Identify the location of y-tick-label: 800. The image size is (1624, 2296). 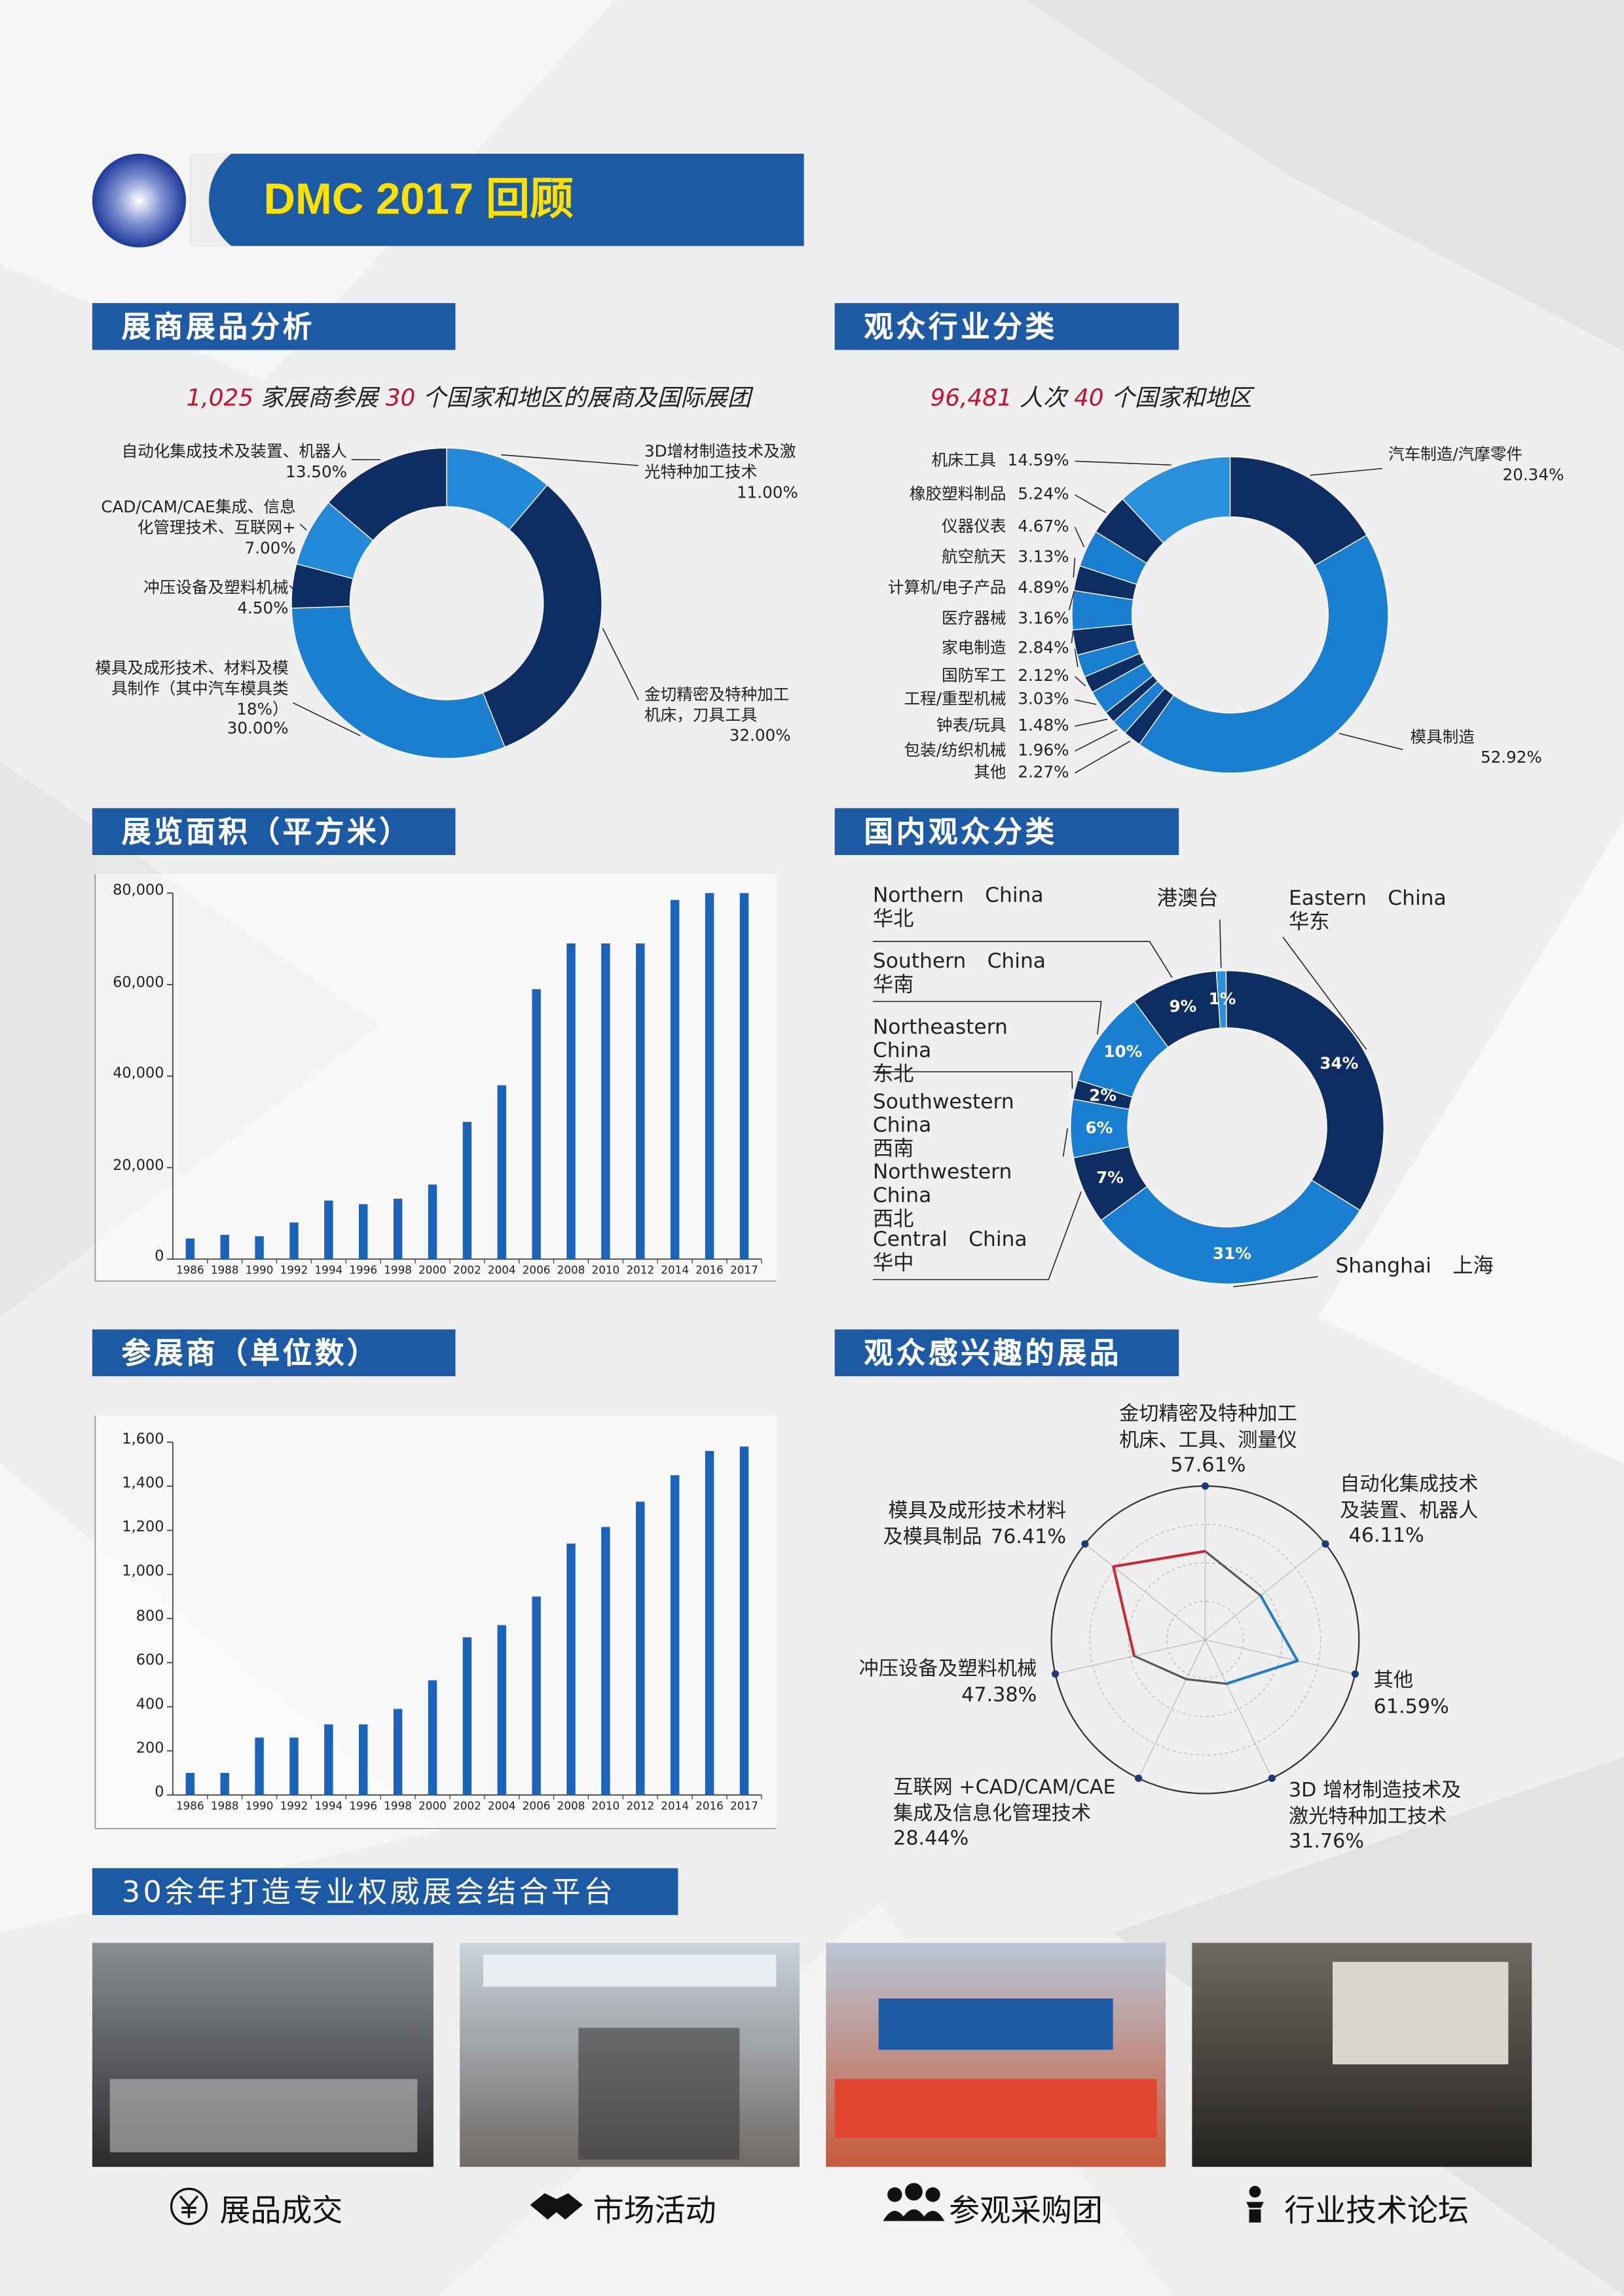
(150, 1616).